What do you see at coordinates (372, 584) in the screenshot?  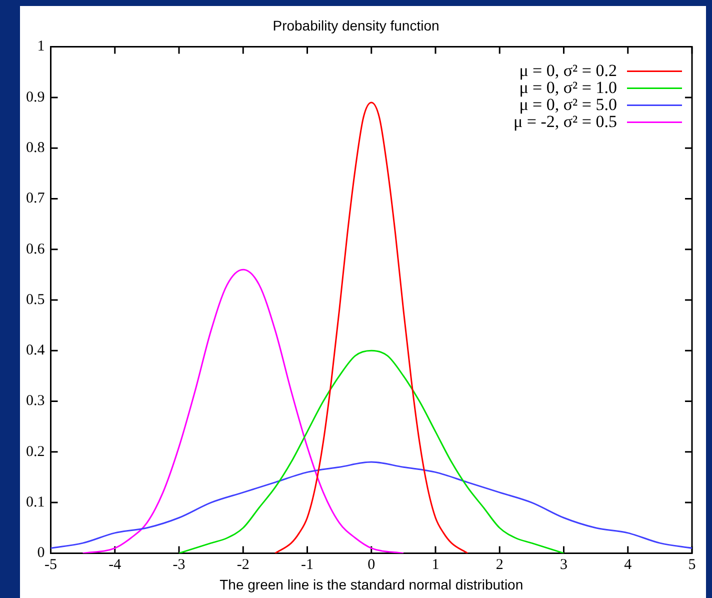 I see `x-axis-title: The green line is the standard normal distribution` at bounding box center [372, 584].